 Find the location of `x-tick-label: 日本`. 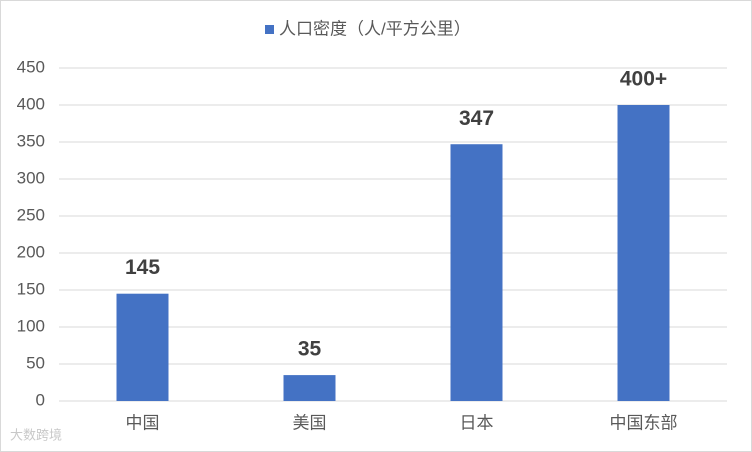

x-tick-label: 日本 is located at coordinates (477, 422).